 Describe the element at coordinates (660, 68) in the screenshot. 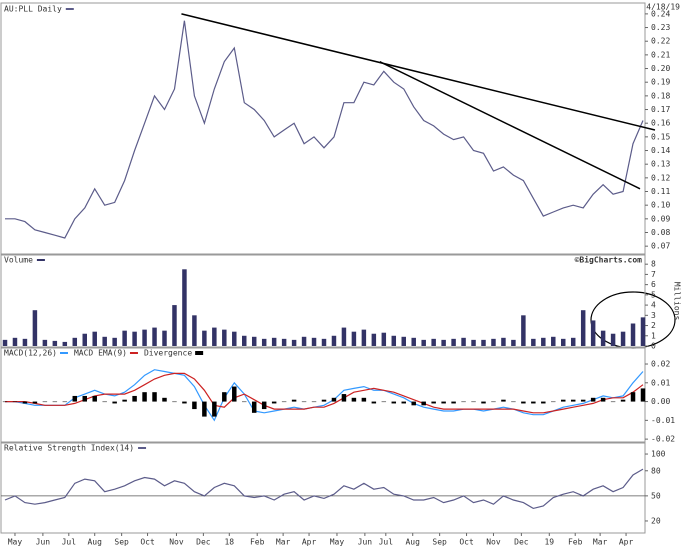

I see `y-tick-label: 0.20` at that location.